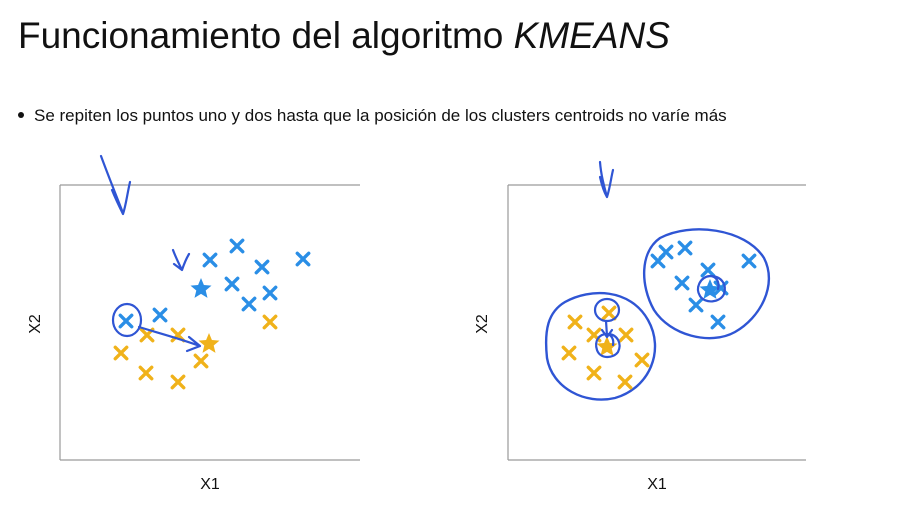  I want to click on plot-right-annotations, so click(659, 259).